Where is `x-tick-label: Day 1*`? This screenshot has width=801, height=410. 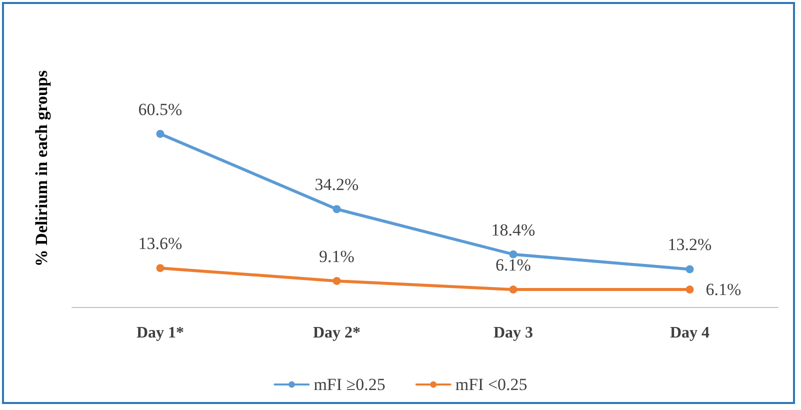
x-tick-label: Day 1* is located at coordinates (160, 333).